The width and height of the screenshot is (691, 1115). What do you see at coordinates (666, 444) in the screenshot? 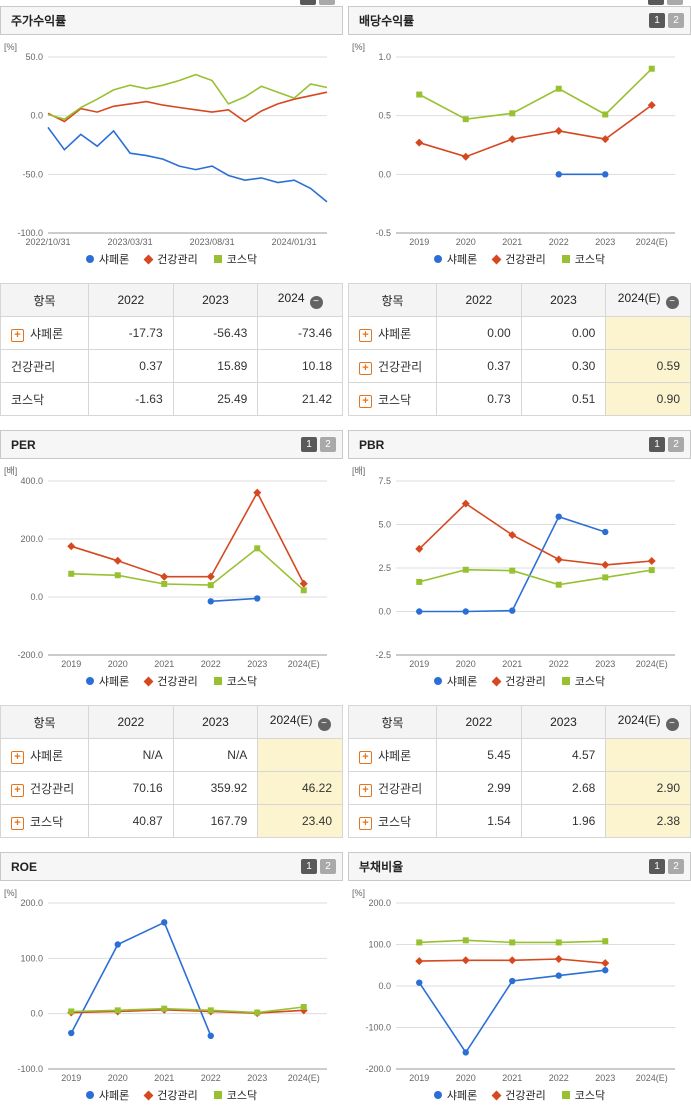
I see `pager: 1 2` at bounding box center [666, 444].